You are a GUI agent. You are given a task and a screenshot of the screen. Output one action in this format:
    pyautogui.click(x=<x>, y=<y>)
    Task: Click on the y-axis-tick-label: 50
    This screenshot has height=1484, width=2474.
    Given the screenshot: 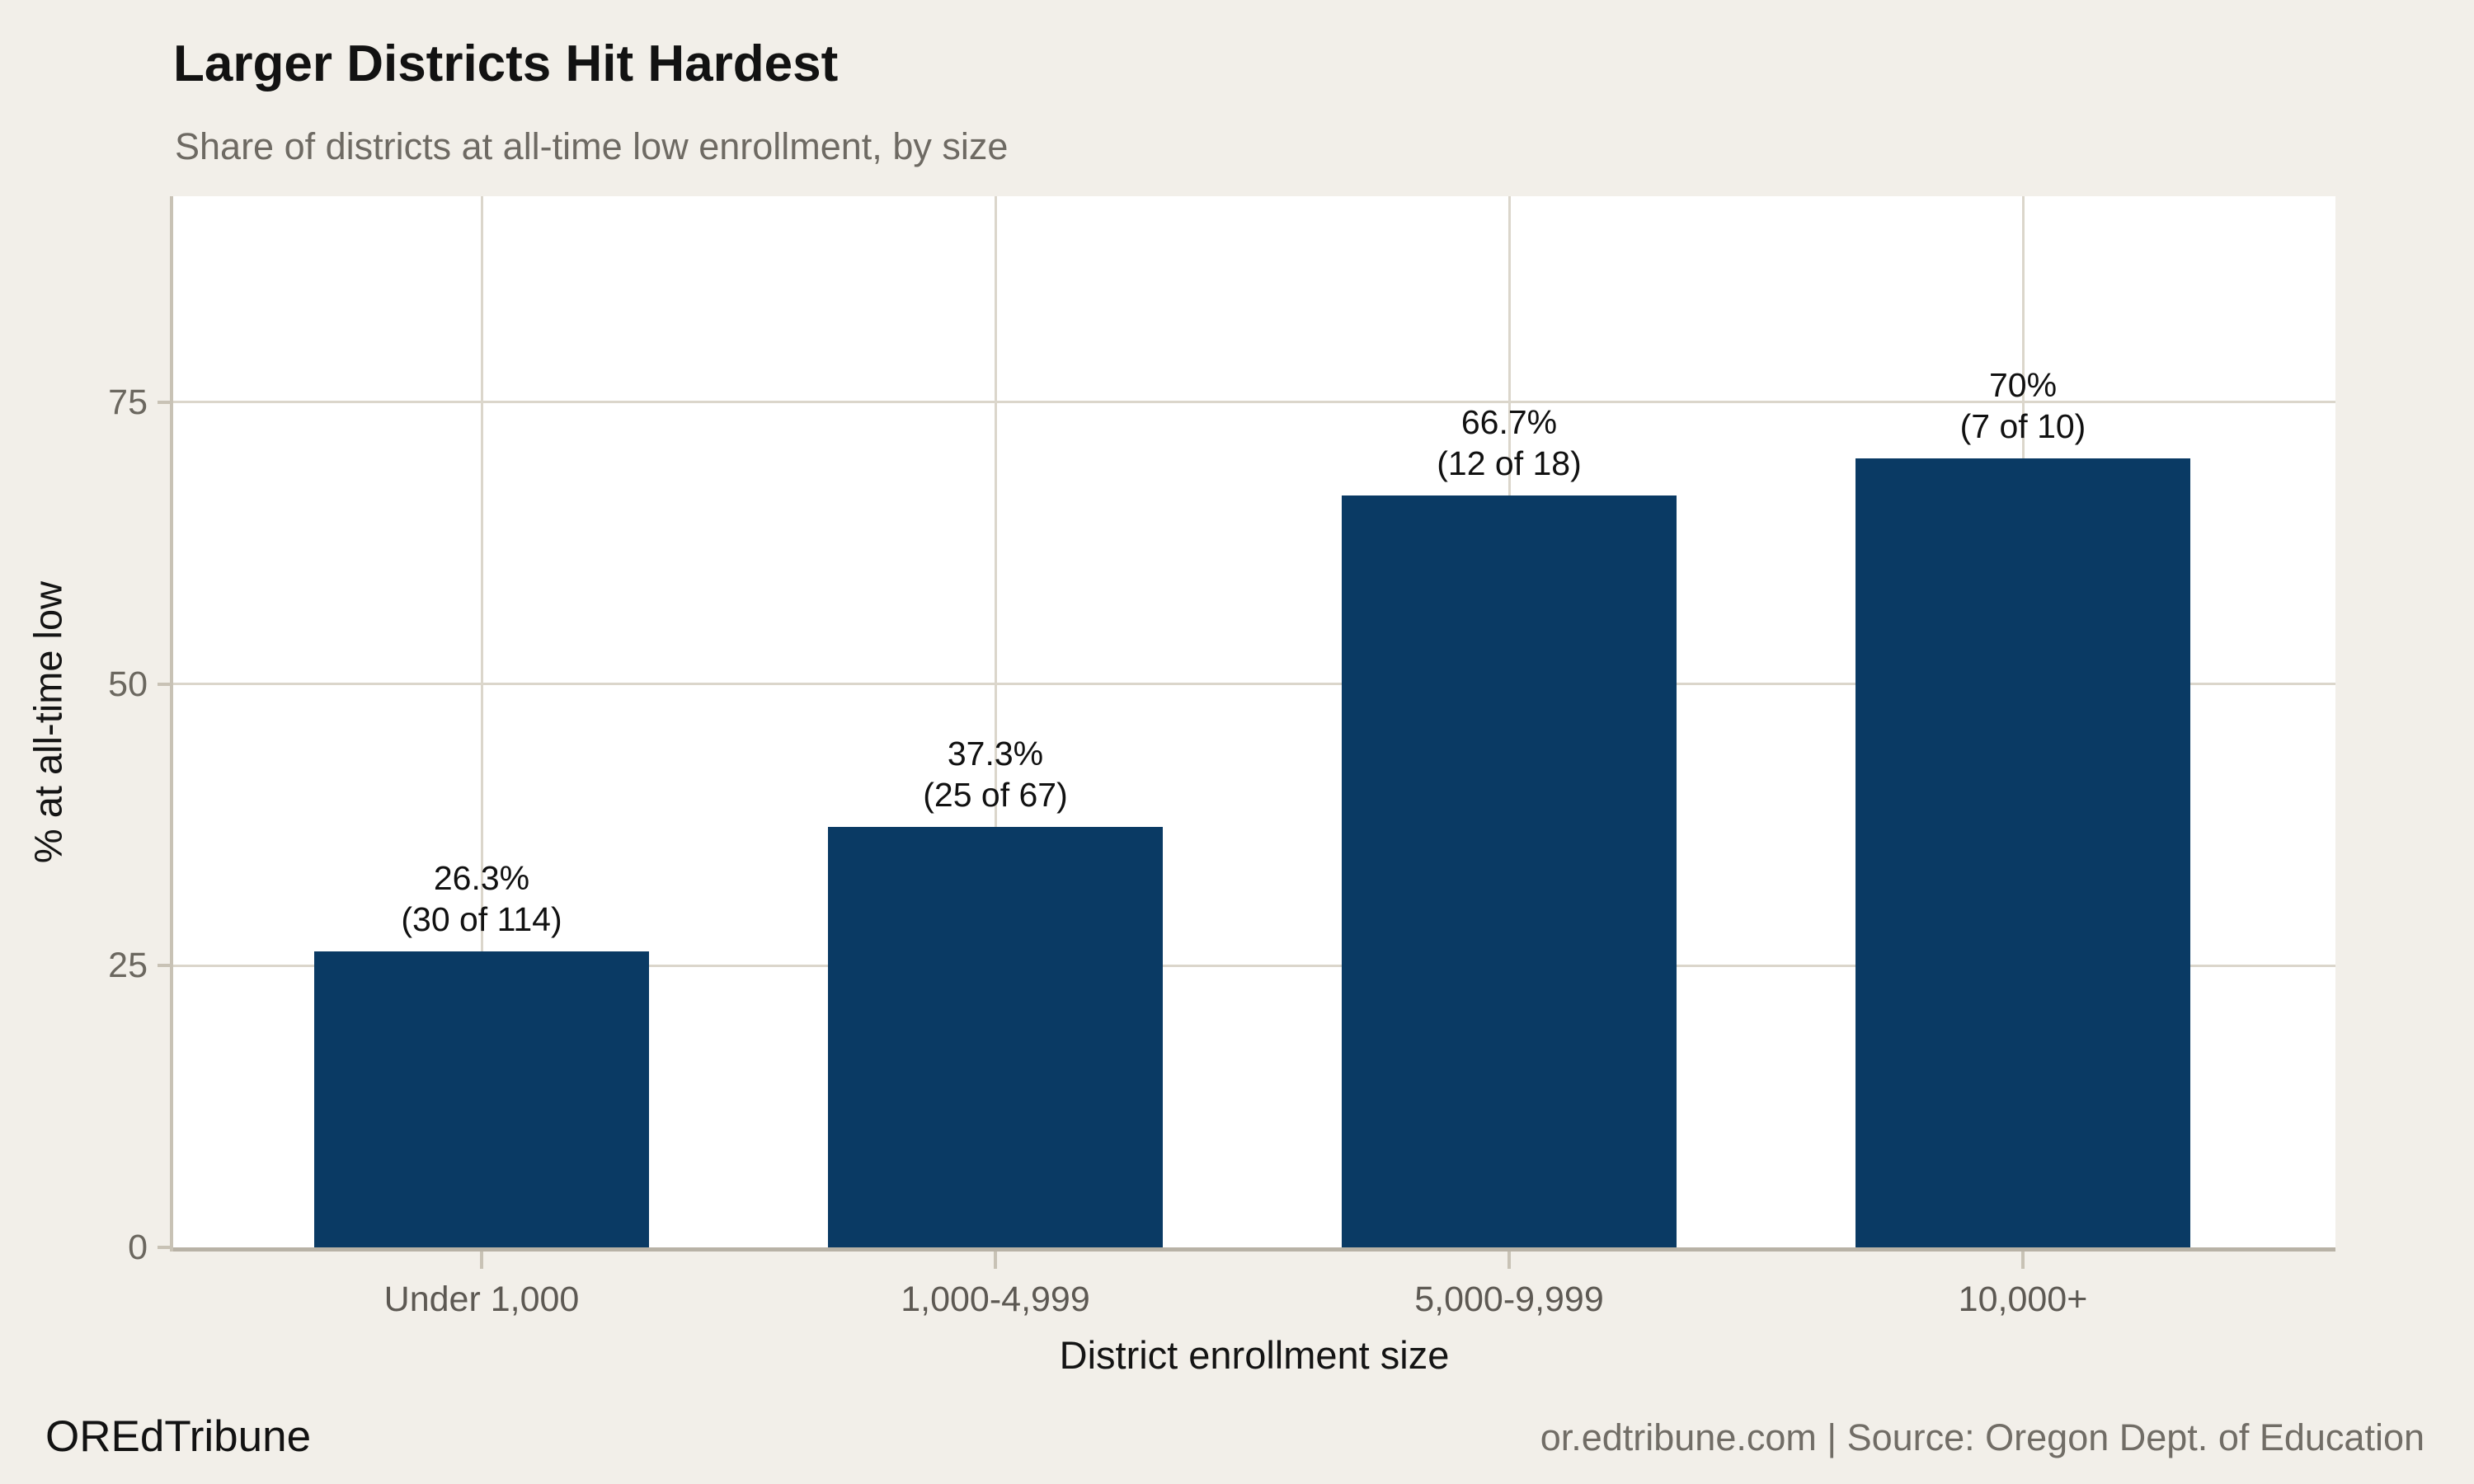 What is the action you would take?
    pyautogui.click(x=128, y=684)
    